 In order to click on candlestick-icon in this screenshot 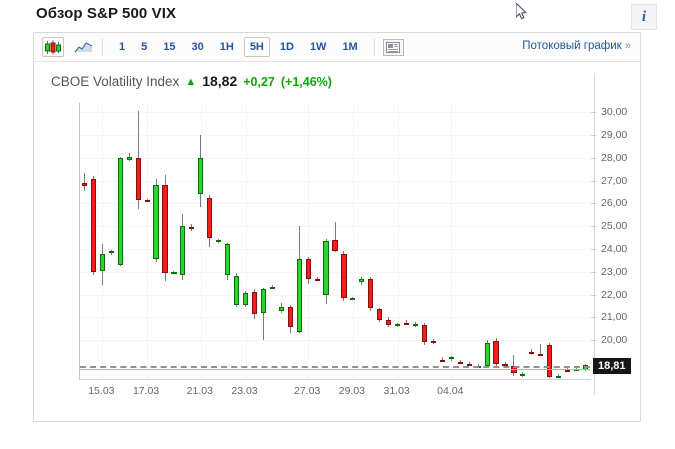, I will do `click(53, 47)`.